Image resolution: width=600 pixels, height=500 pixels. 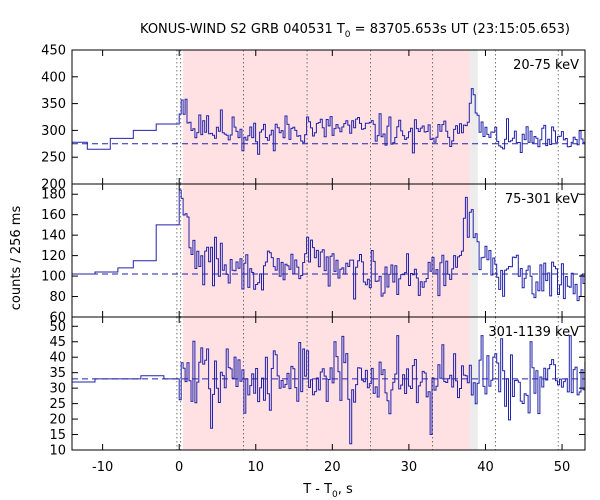 What do you see at coordinates (179, 467) in the screenshot?
I see `x-tick-label: 0` at bounding box center [179, 467].